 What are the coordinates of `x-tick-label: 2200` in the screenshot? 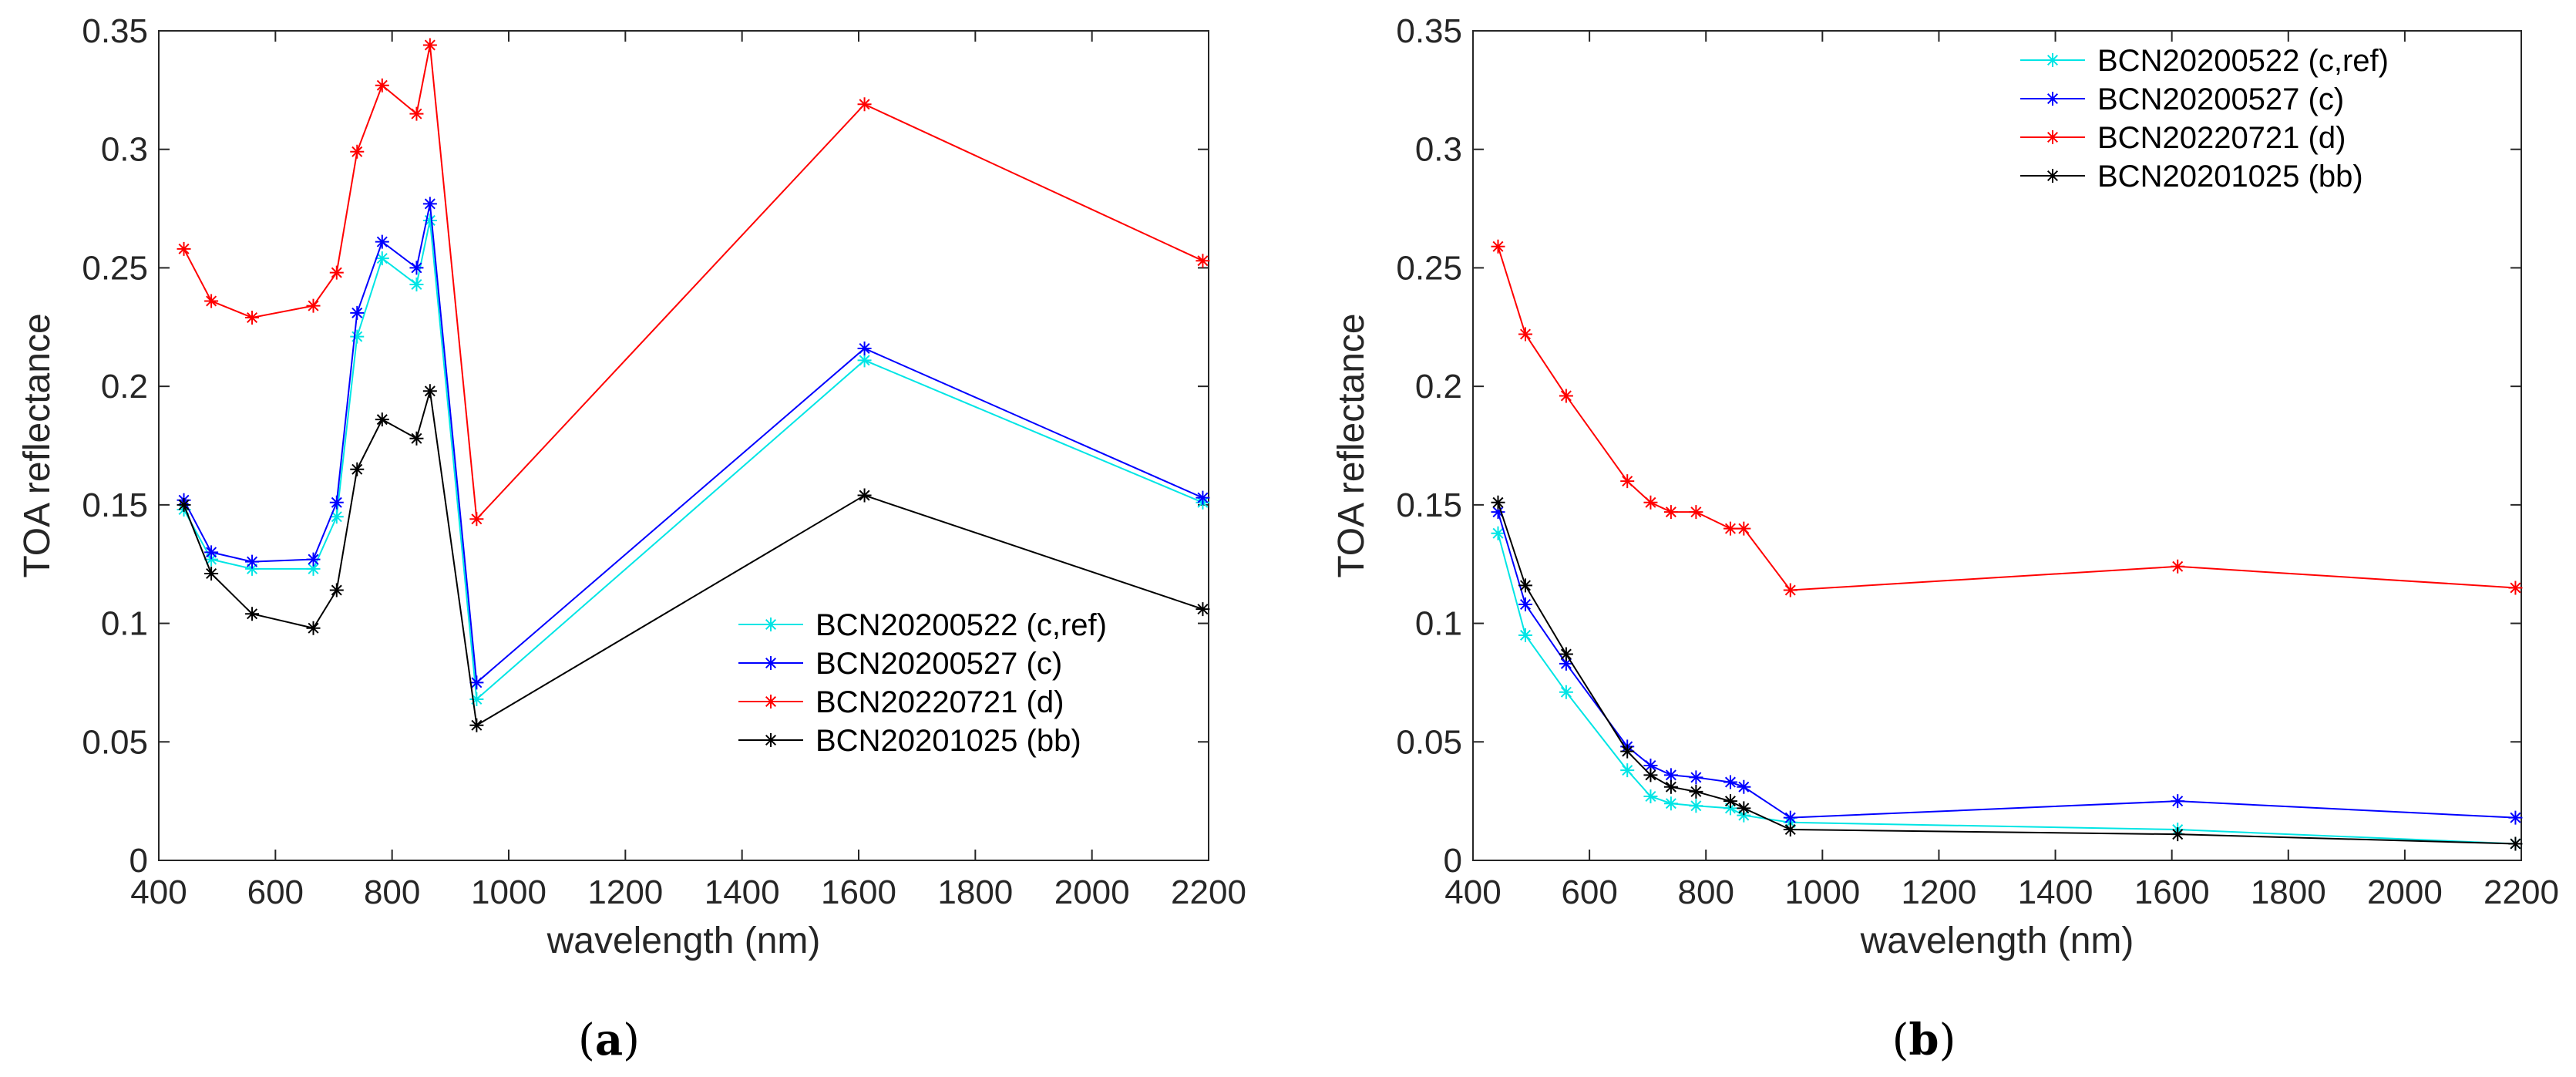 It's located at (1208, 892).